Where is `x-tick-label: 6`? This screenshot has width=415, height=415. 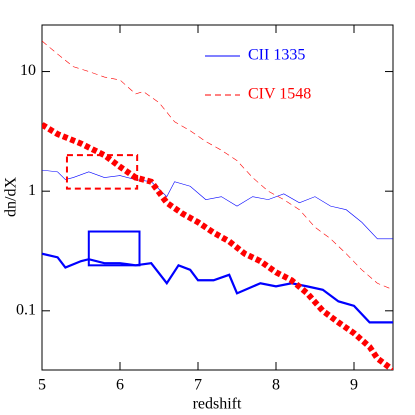
x-tick-label: 6 is located at coordinates (120, 385).